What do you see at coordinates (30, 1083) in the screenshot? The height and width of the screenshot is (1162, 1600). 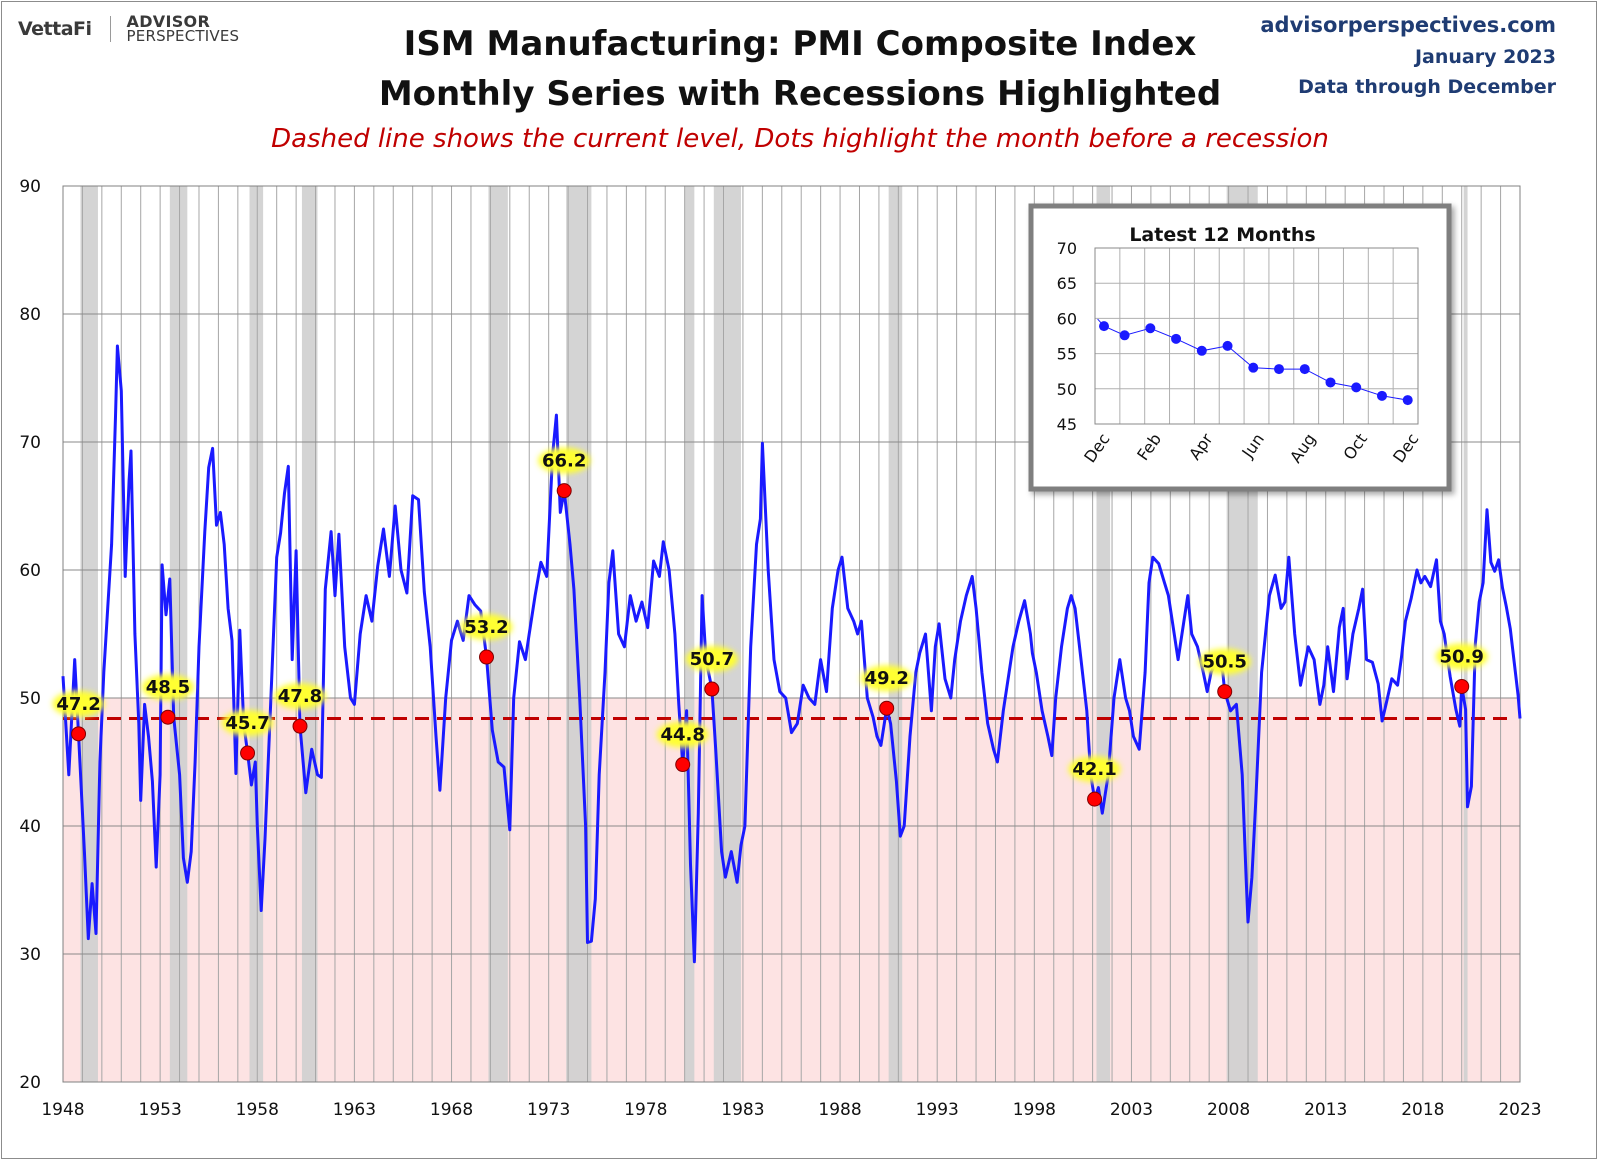 I see `y-tick-label: 20` at bounding box center [30, 1083].